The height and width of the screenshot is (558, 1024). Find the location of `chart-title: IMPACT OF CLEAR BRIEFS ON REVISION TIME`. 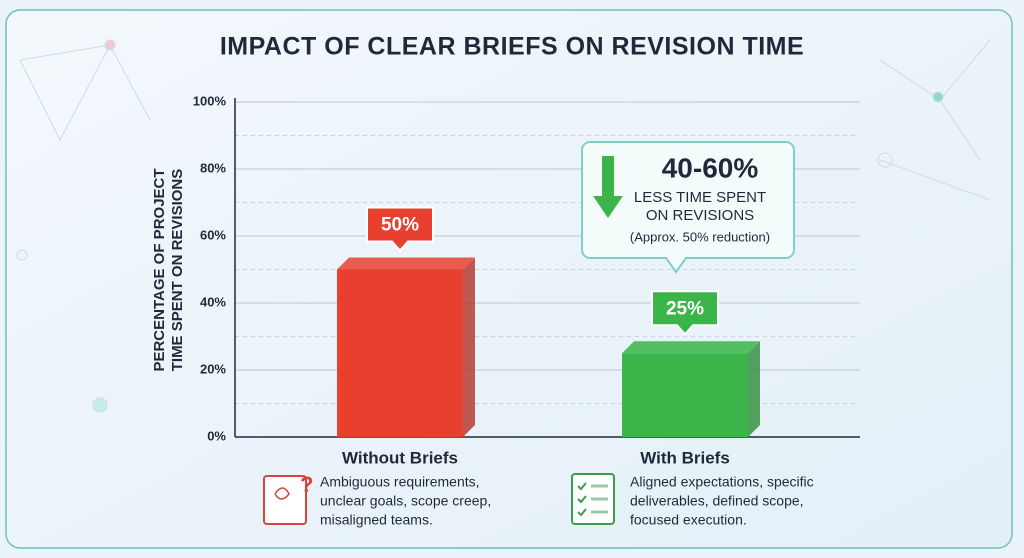

chart-title: IMPACT OF CLEAR BRIEFS ON REVISION TIME is located at coordinates (512, 47).